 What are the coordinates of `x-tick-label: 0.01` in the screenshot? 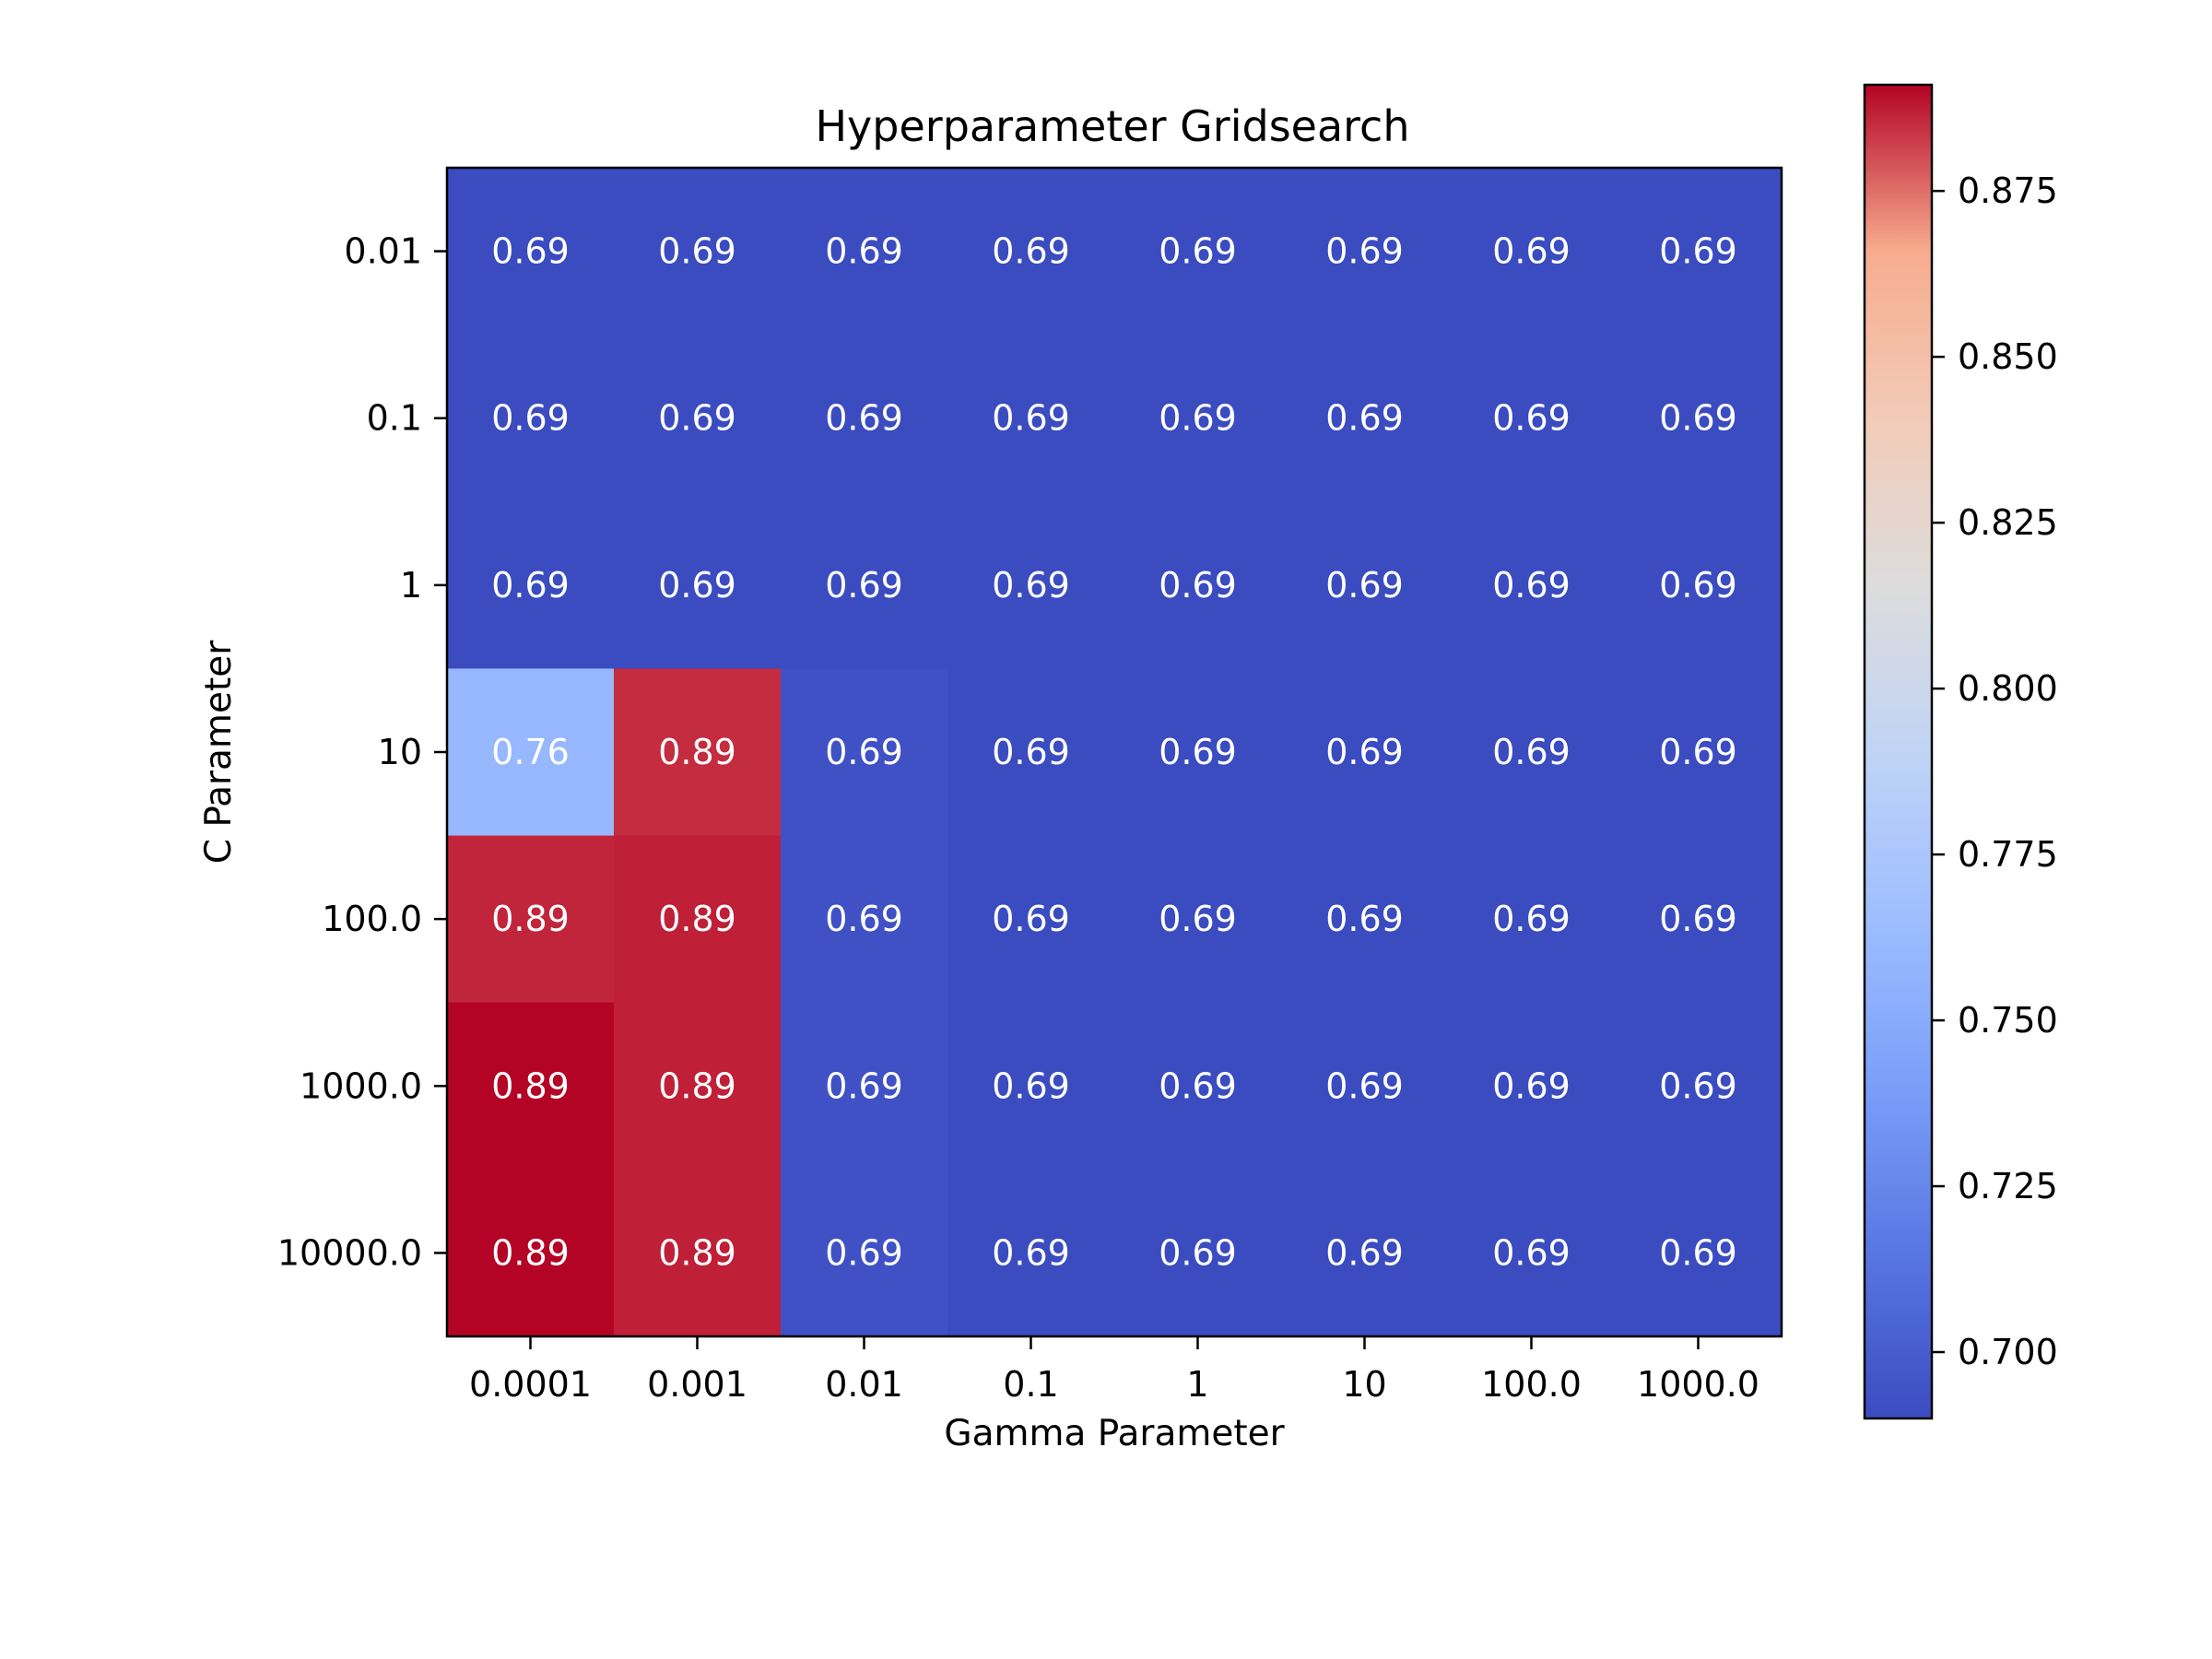 It's located at (864, 1384).